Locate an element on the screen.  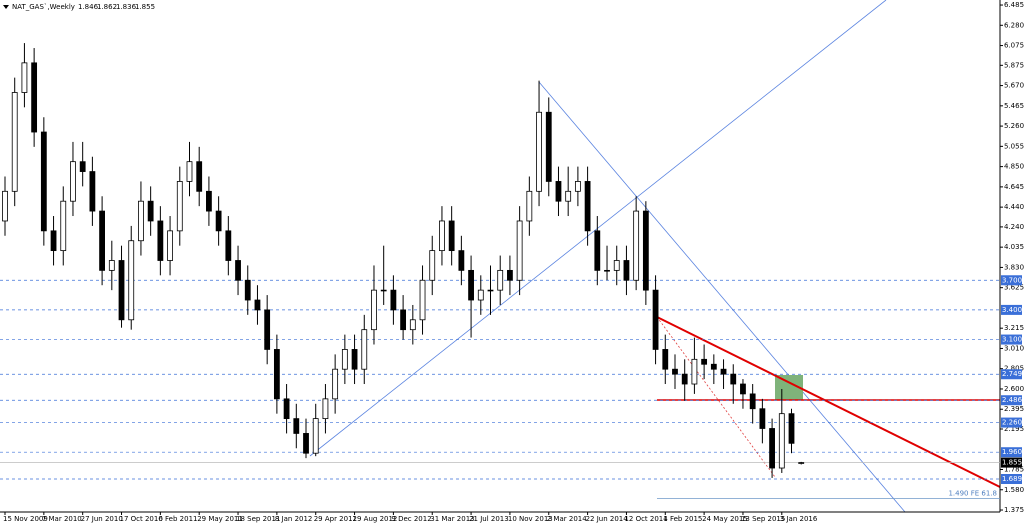
ohlc-value: 1.836 is located at coordinates (126, 7).